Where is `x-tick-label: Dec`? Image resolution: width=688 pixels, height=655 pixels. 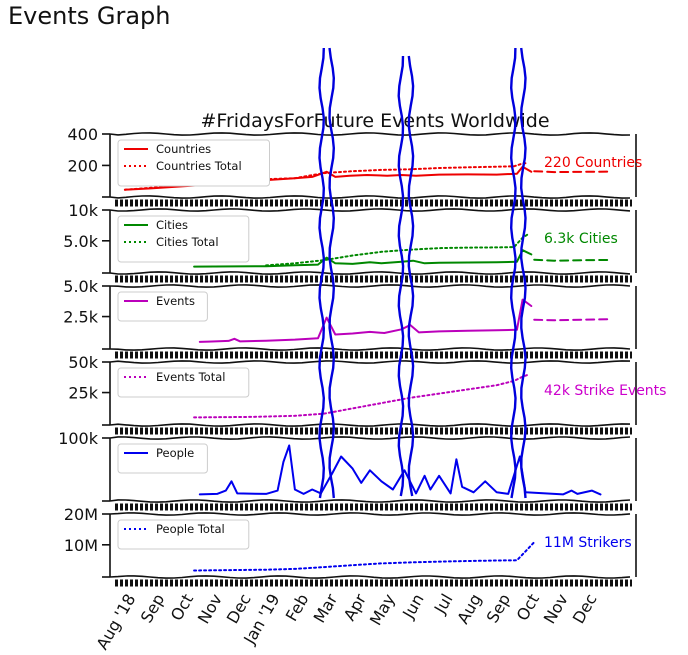
x-tick-label: Dec is located at coordinates (585, 609).